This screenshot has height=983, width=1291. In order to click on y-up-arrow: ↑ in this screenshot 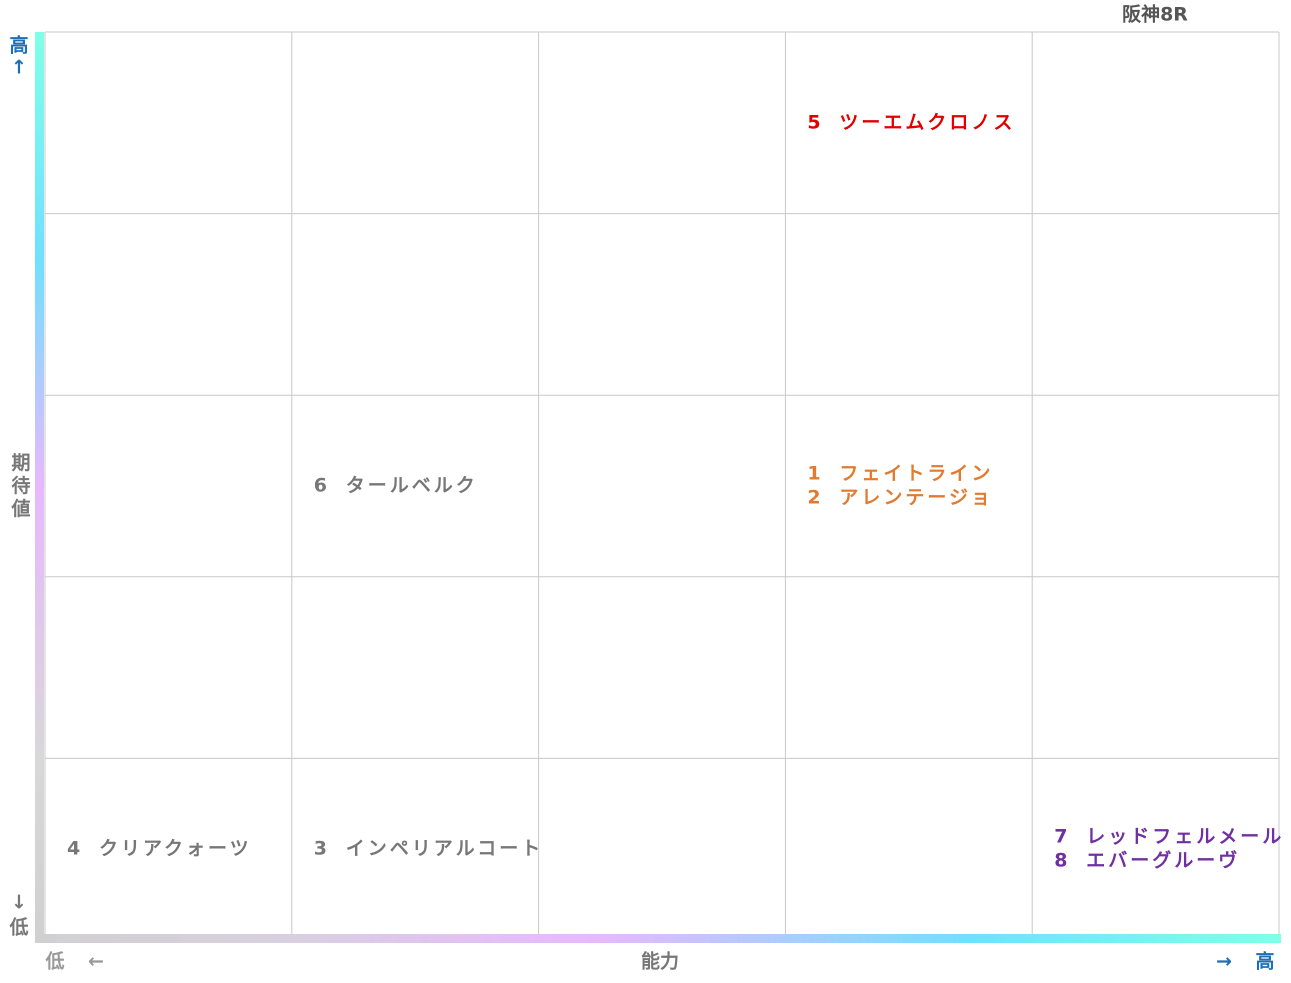, I will do `click(19, 68)`.